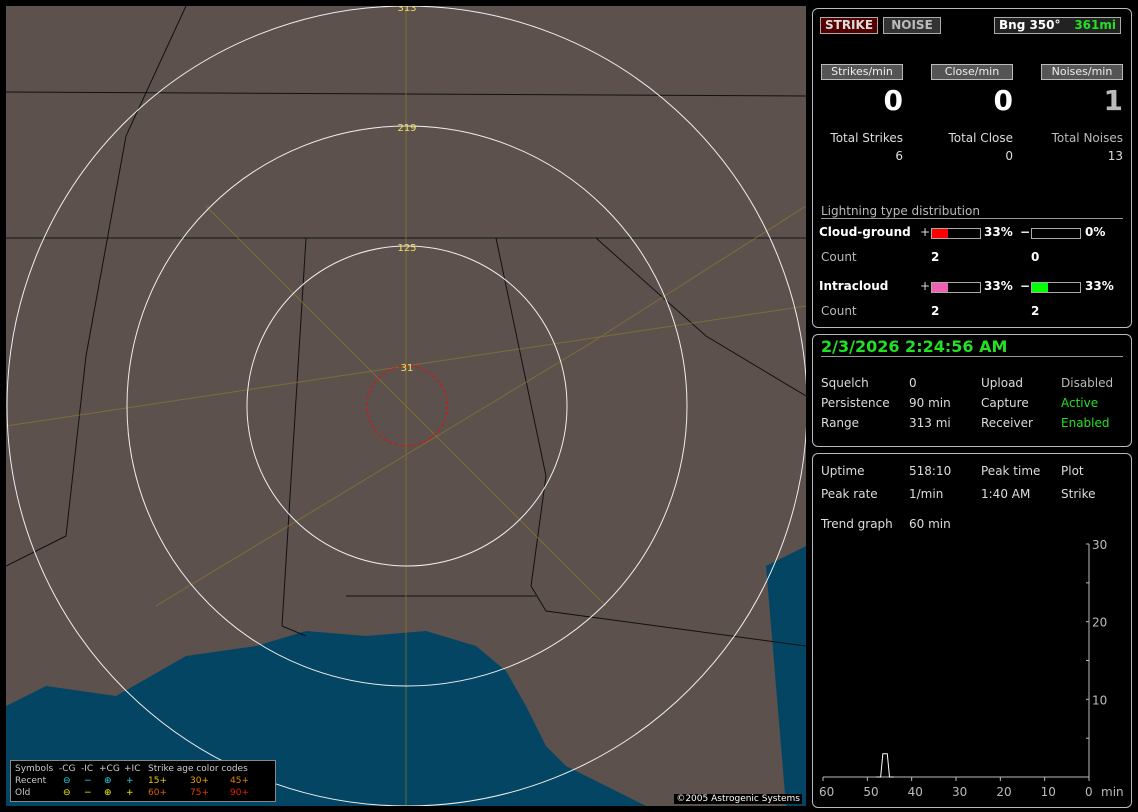 The image size is (1138, 812). I want to click on close-per-min-label: Close/min, so click(972, 72).